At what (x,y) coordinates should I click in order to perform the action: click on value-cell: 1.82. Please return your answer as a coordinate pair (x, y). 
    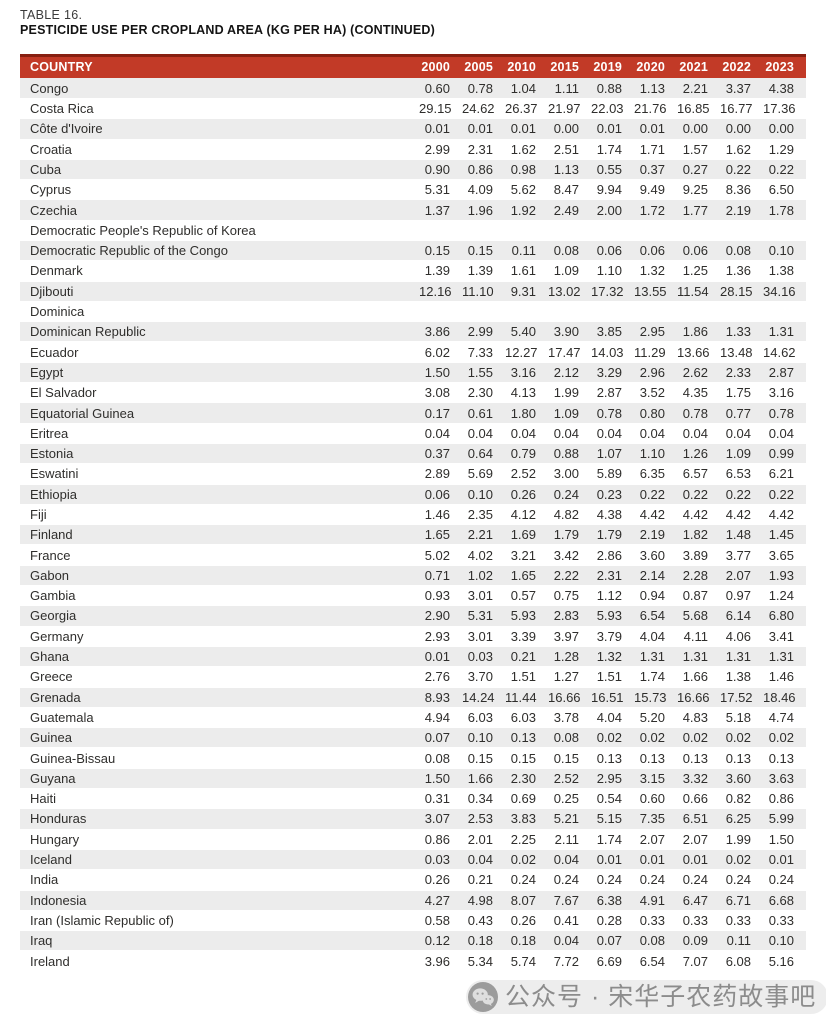
    Looking at the image, I should click on (698, 535).